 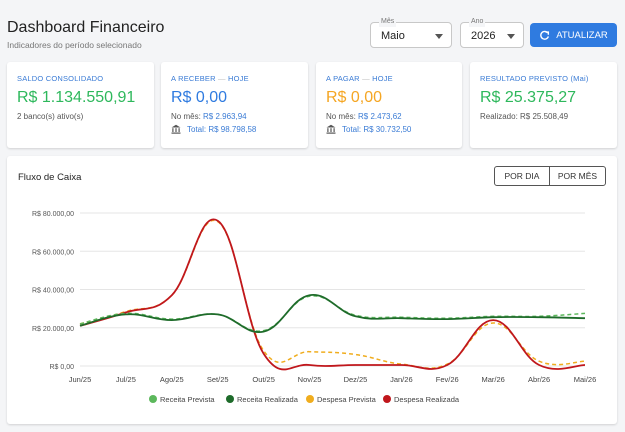 What do you see at coordinates (493, 379) in the screenshot?
I see `x-tick-label: Mar/26` at bounding box center [493, 379].